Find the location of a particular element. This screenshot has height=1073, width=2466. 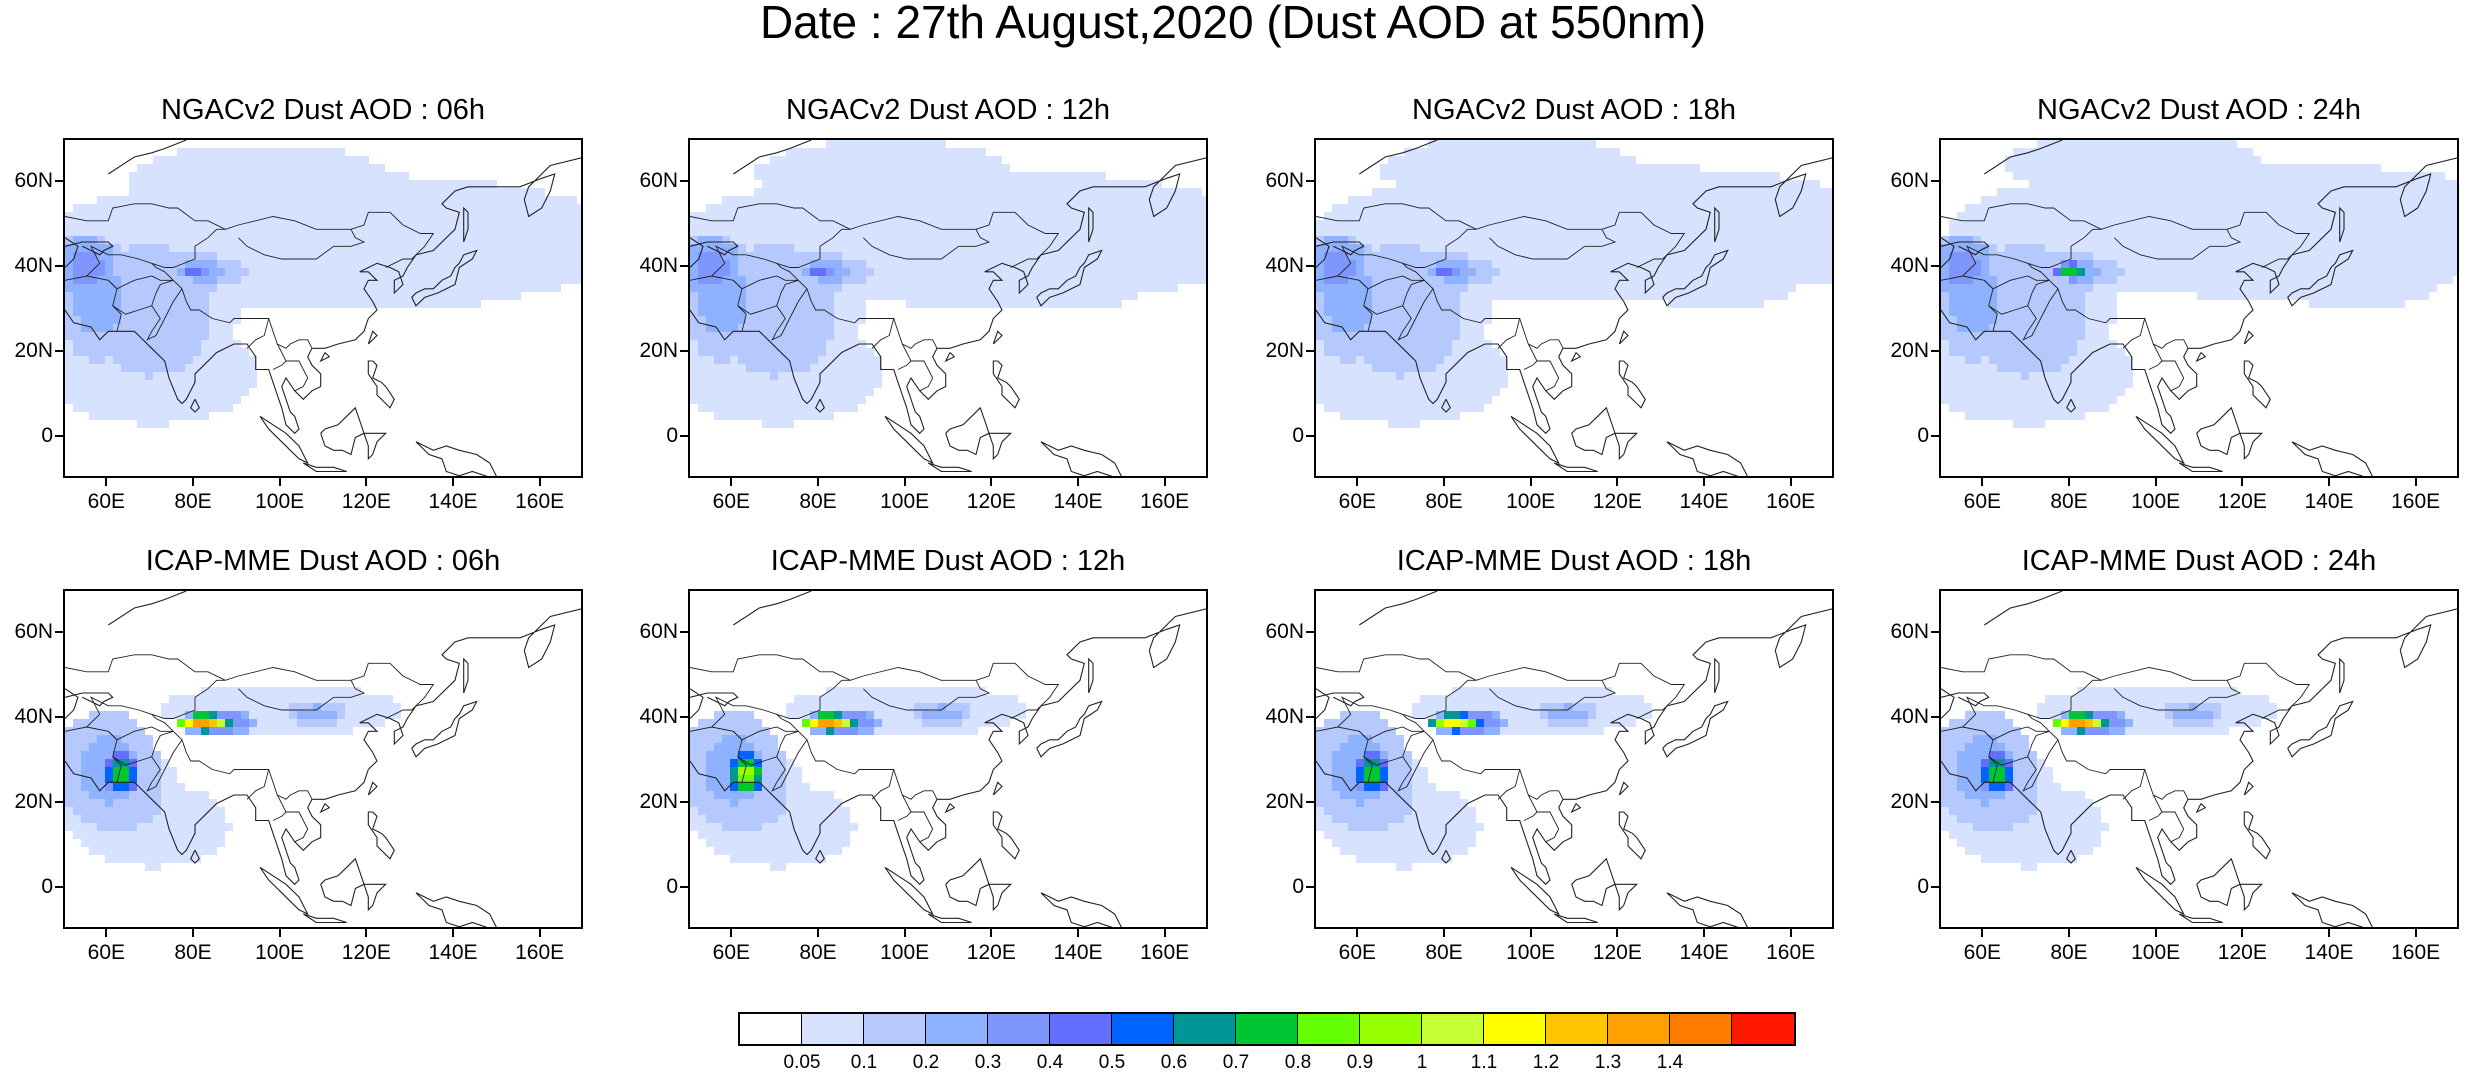

colorbar-boxes is located at coordinates (1267, 1029).